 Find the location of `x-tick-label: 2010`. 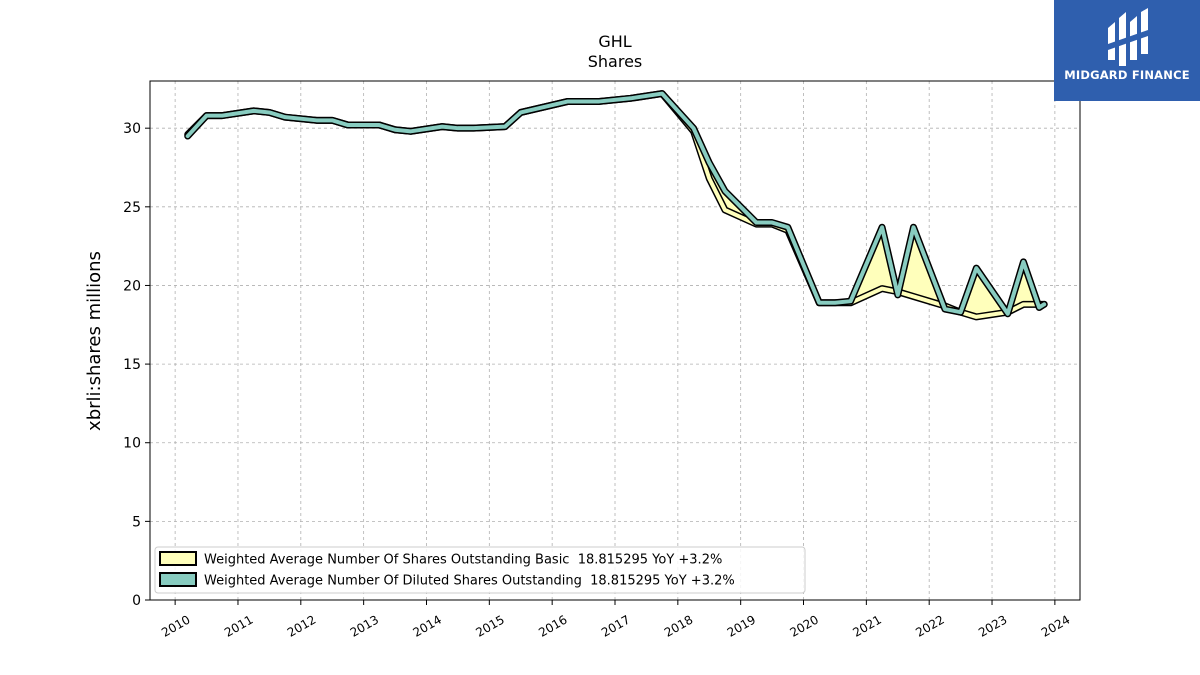

x-tick-label: 2010 is located at coordinates (175, 625).